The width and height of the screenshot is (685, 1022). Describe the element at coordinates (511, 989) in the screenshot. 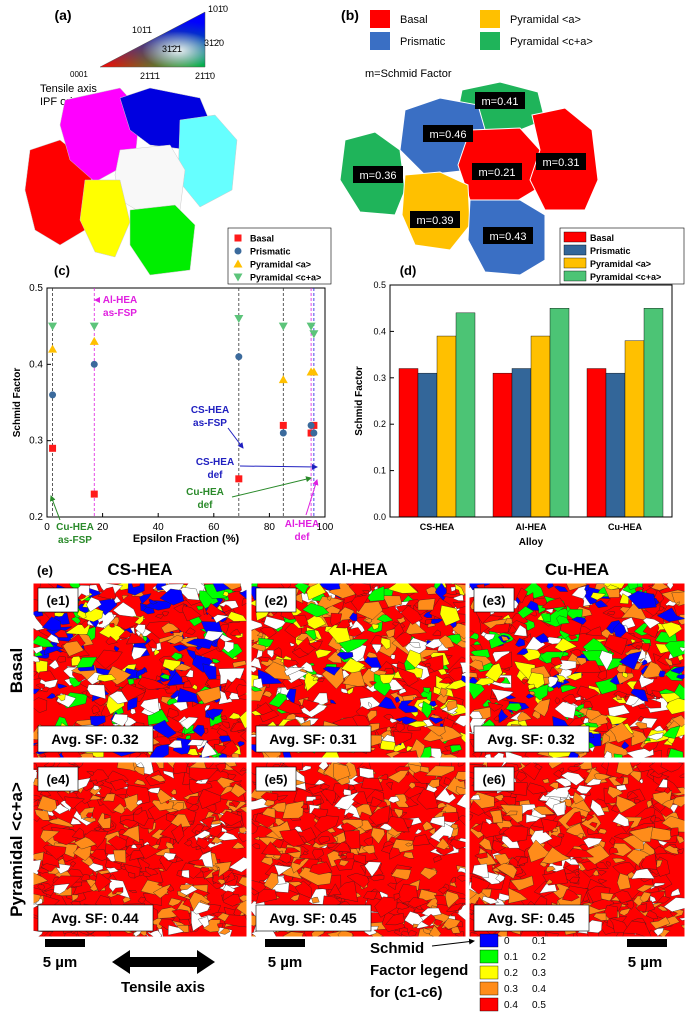

I see `sf-bin-from: 0.3` at that location.